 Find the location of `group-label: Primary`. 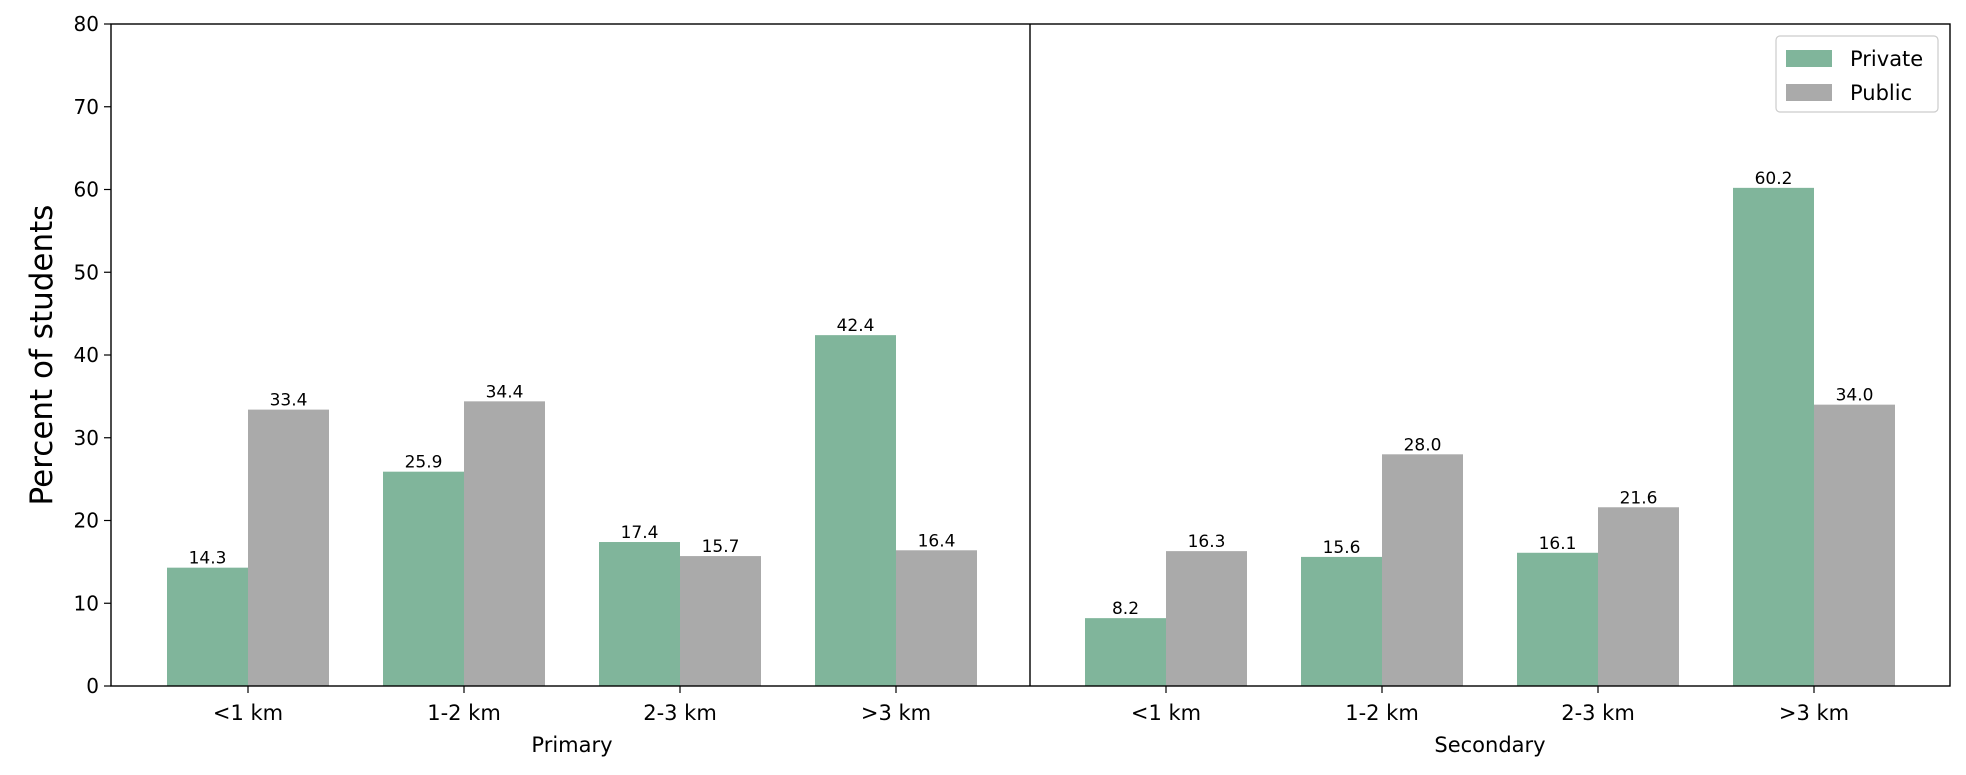

group-label: Primary is located at coordinates (571, 745).